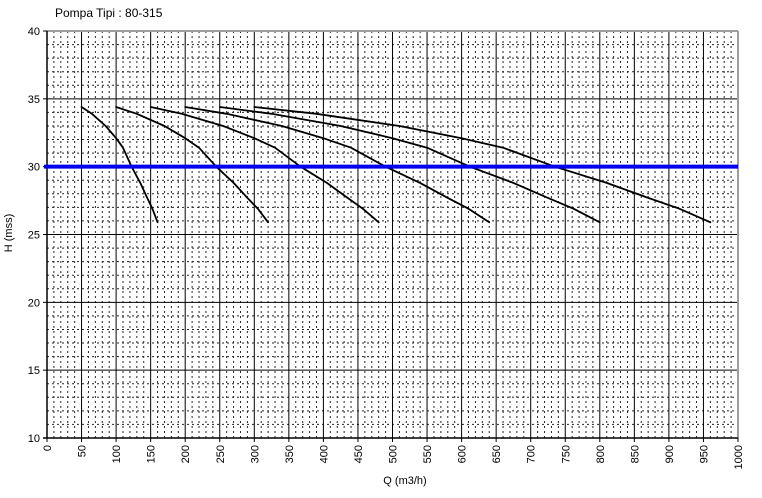  Describe the element at coordinates (428, 454) in the screenshot. I see `x-tick-label: 550` at that location.